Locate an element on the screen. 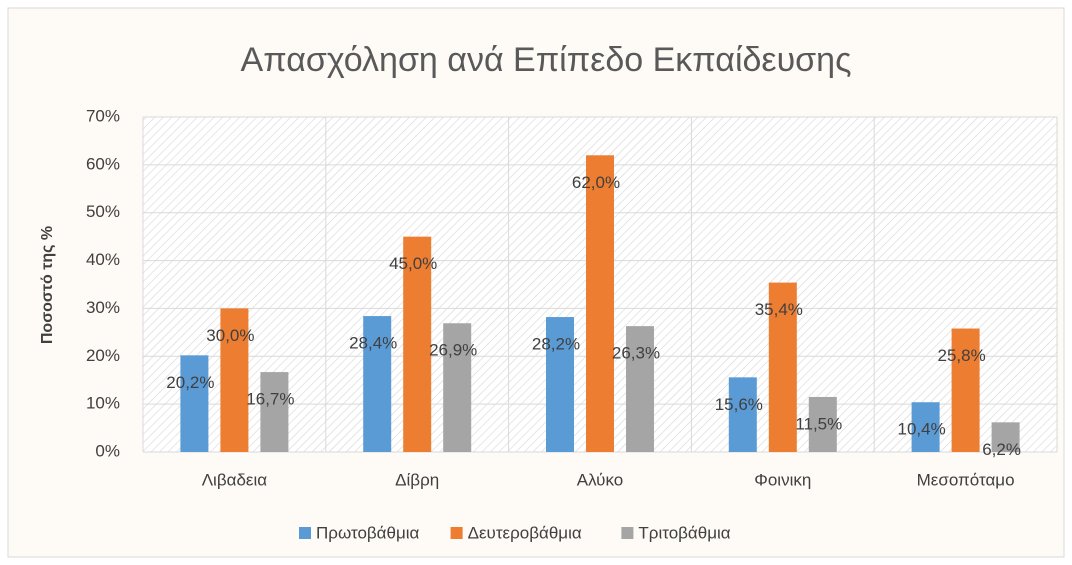 The image size is (1072, 565). value-label: 11,5% is located at coordinates (818, 423).